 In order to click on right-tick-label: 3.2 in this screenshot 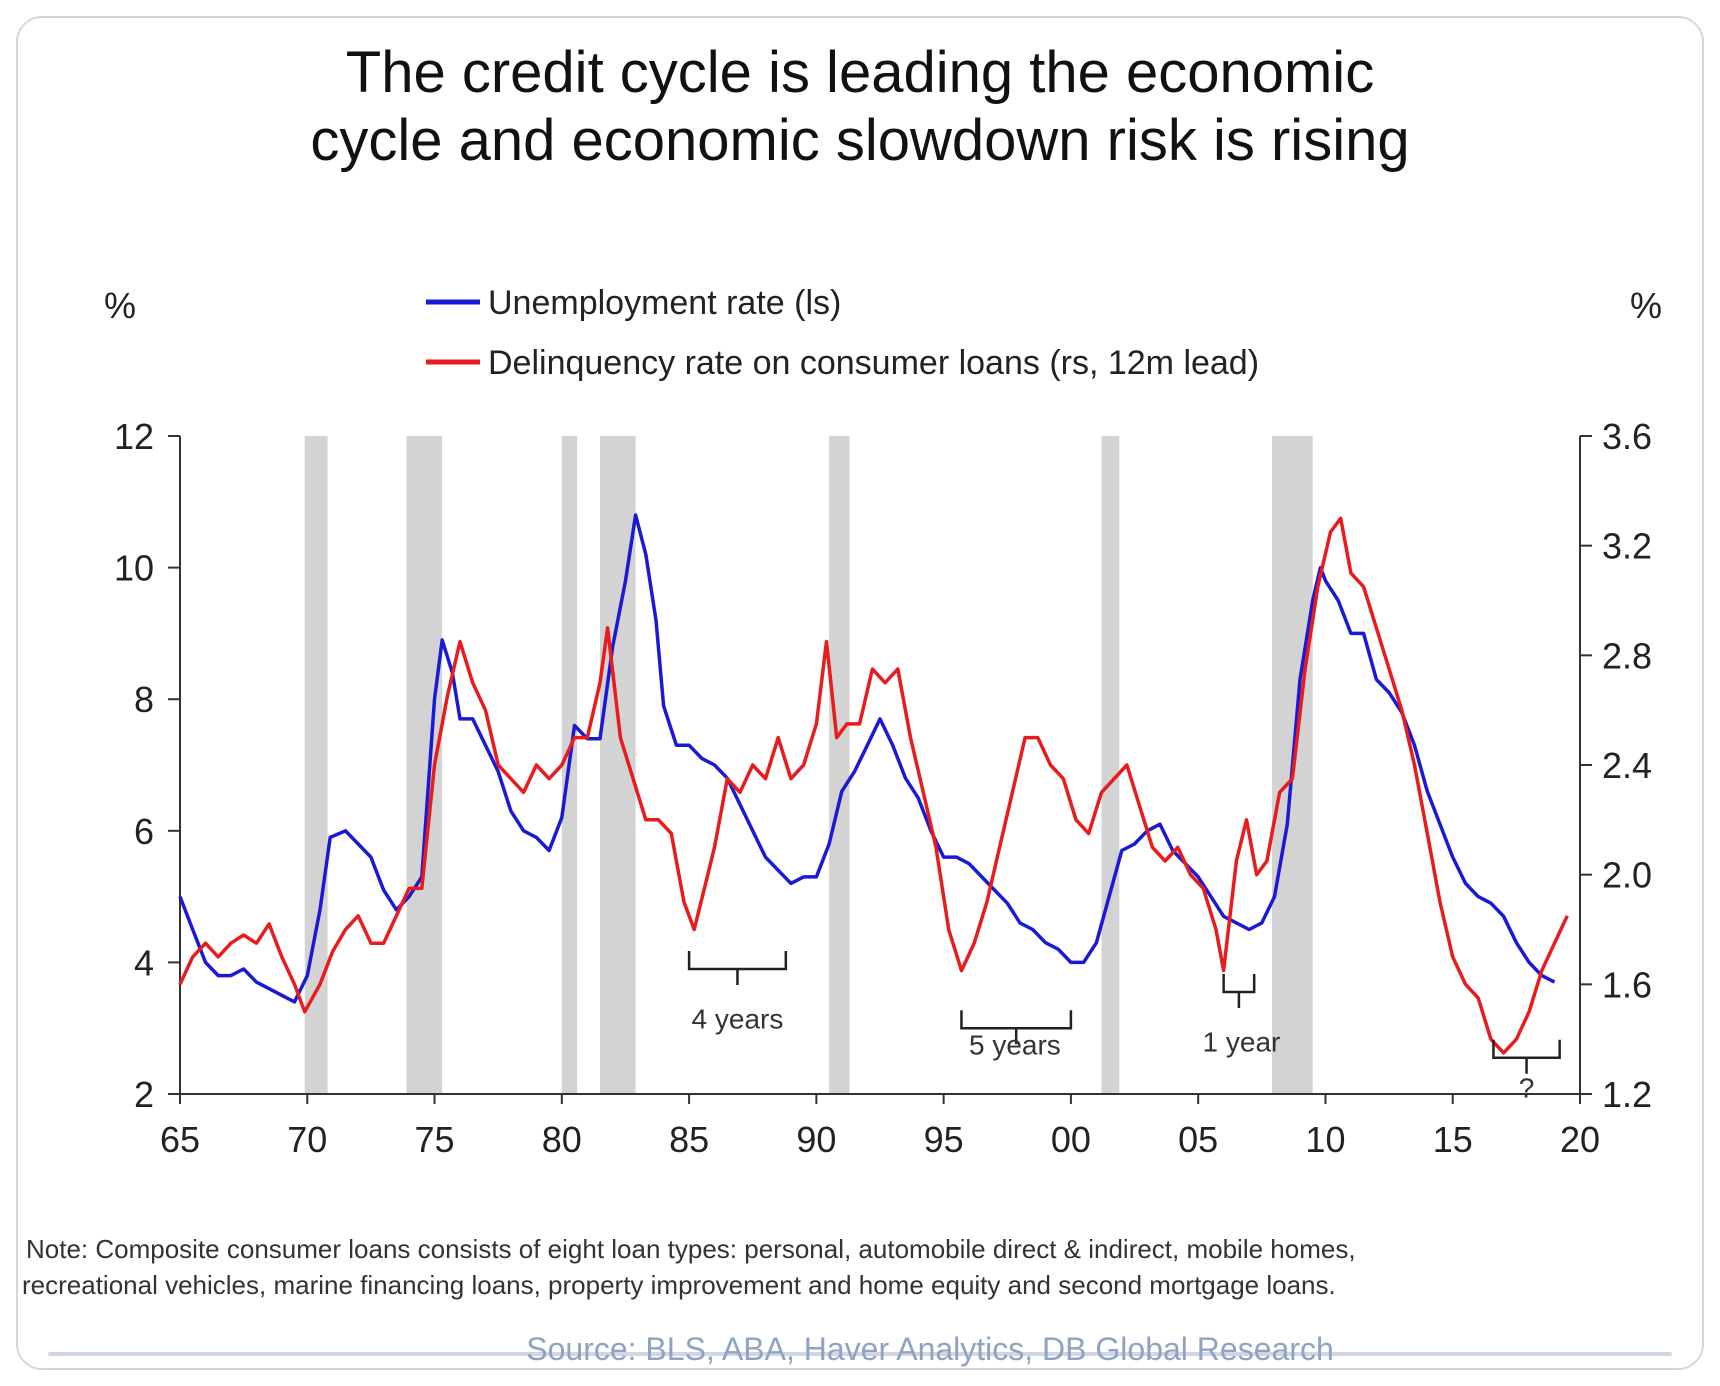, I will do `click(1627, 546)`.